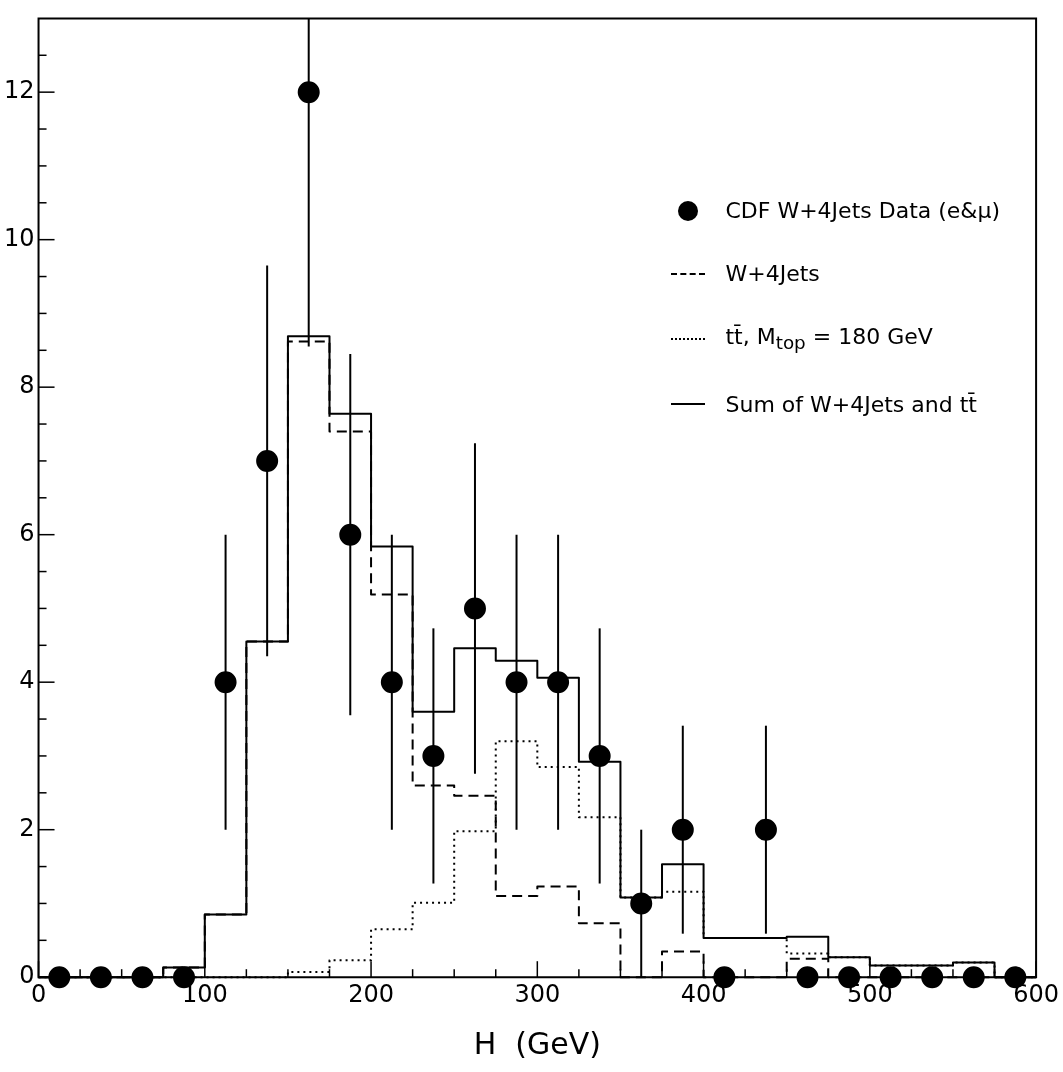 The height and width of the screenshot is (1072, 1063). What do you see at coordinates (27, 532) in the screenshot?
I see `y-tick-label: 6` at bounding box center [27, 532].